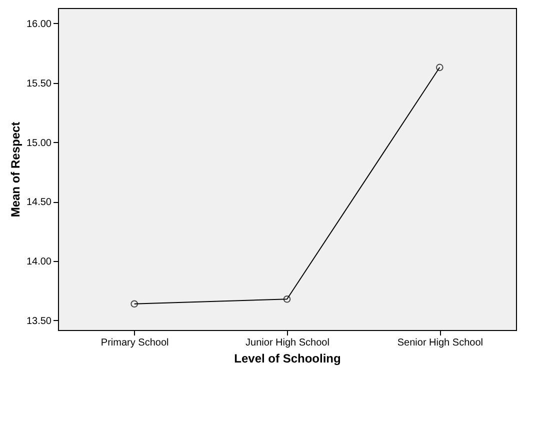  What do you see at coordinates (39, 262) in the screenshot?
I see `y-tick-label: 14.00` at bounding box center [39, 262].